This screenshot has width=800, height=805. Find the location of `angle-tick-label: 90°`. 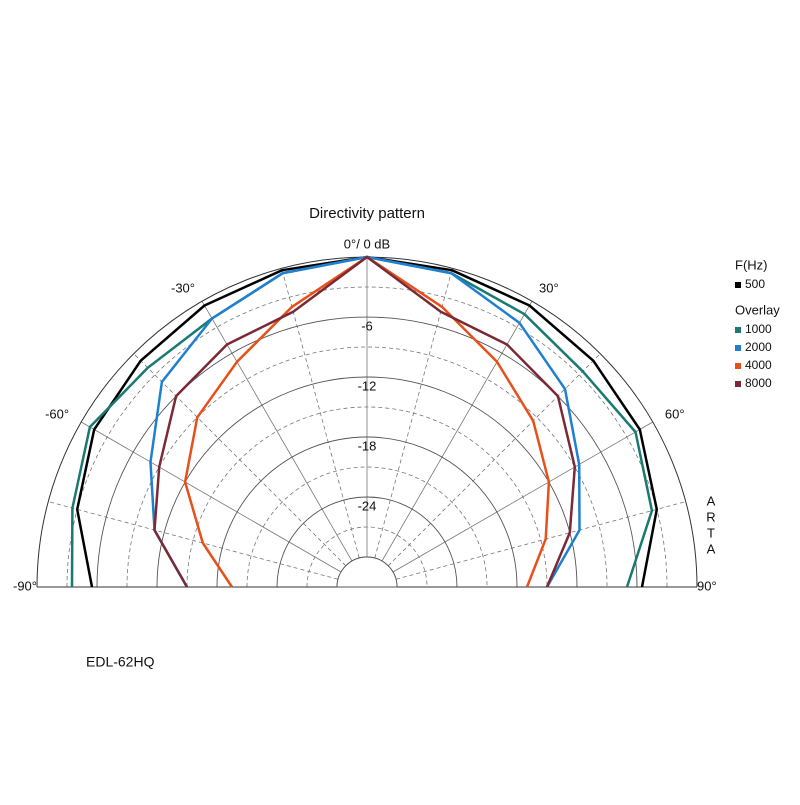

angle-tick-label: 90° is located at coordinates (707, 585).